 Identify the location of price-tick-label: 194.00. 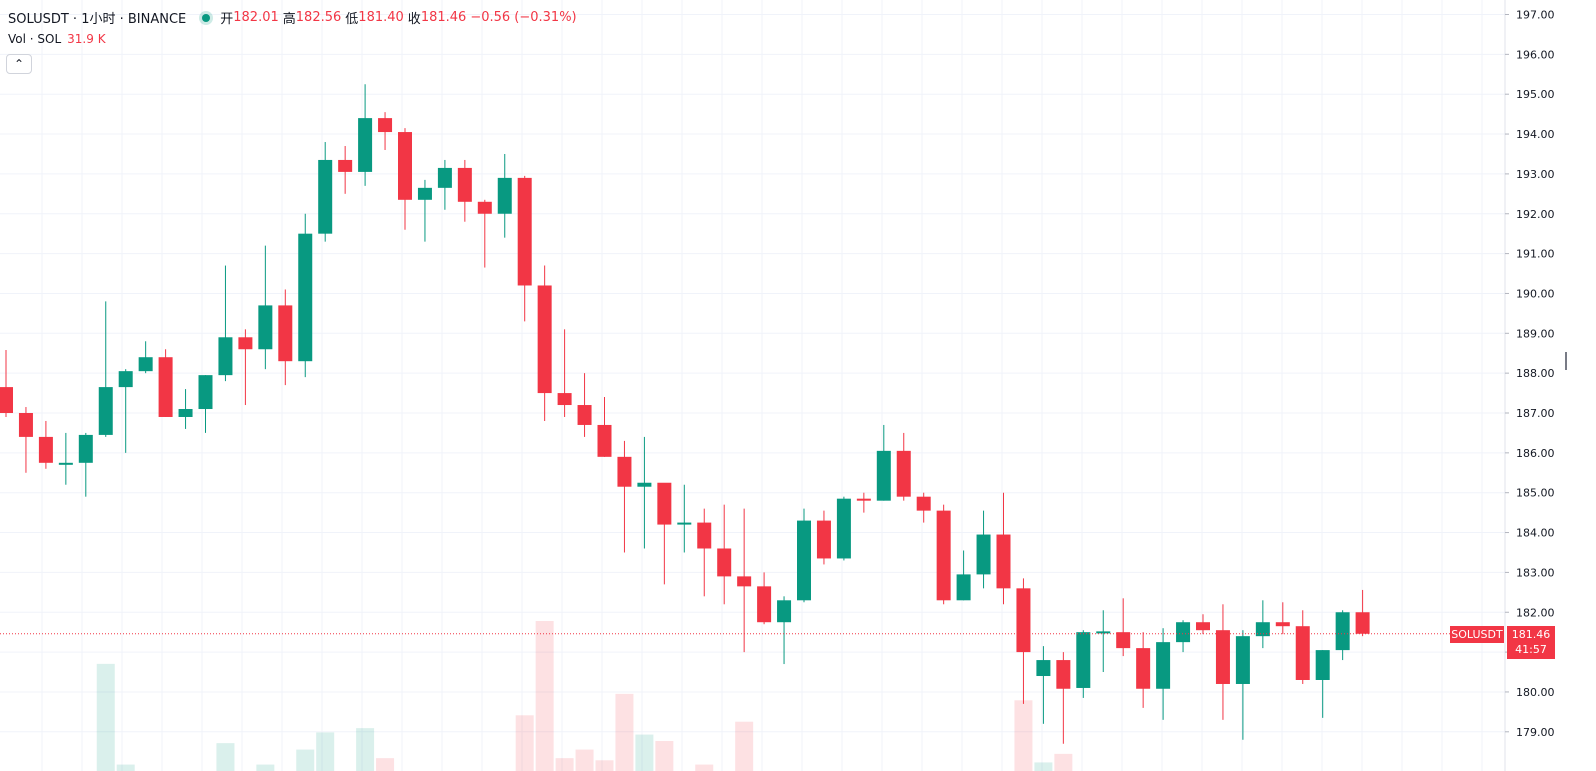
(1535, 134).